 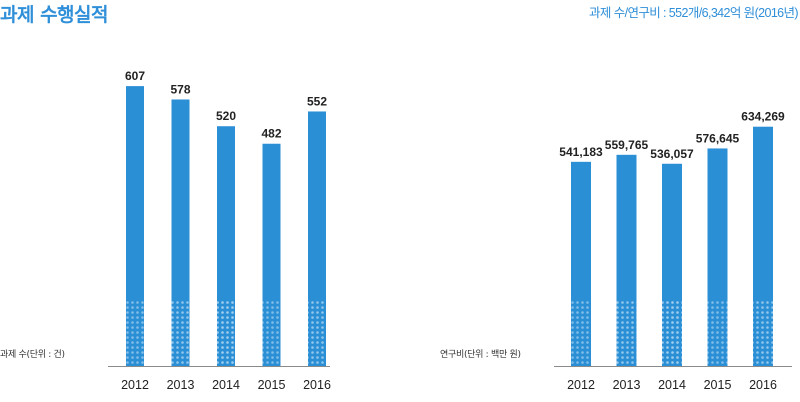 What do you see at coordinates (763, 117) in the screenshot?
I see `bar-value-label-2016: 634,269` at bounding box center [763, 117].